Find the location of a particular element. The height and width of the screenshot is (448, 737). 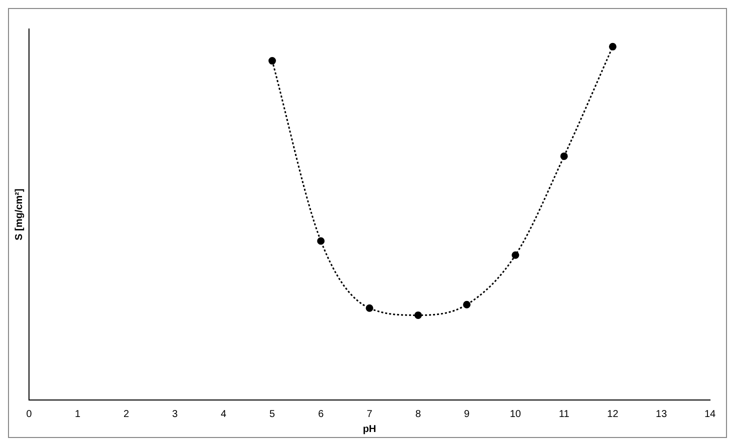

x-tick-label: 8 is located at coordinates (418, 414).